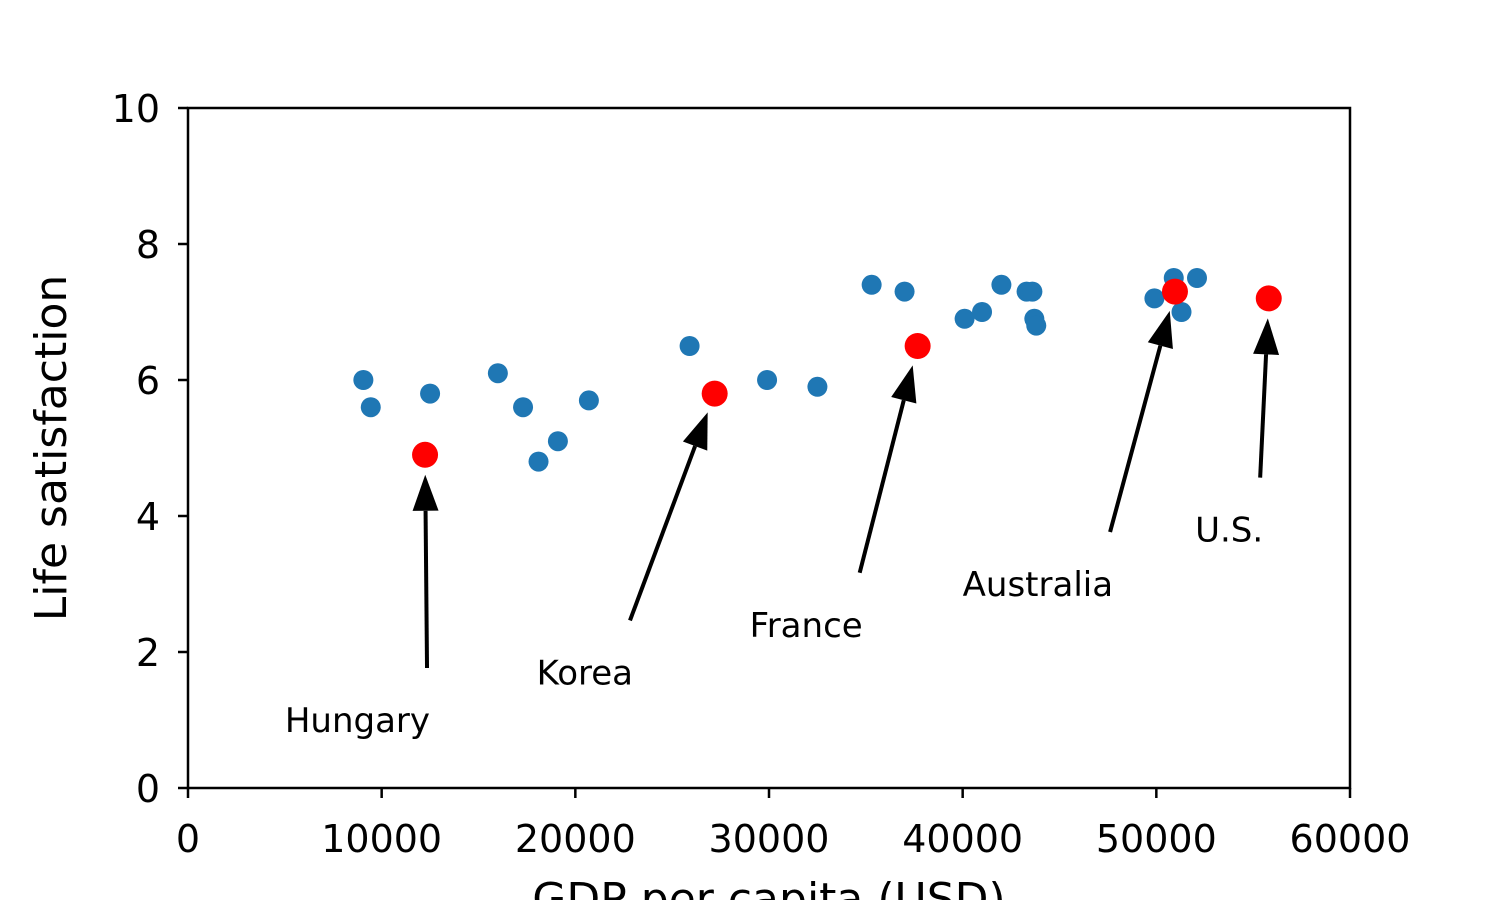 The image size is (1500, 900). What do you see at coordinates (1038, 585) in the screenshot?
I see `annotation-label: Australia` at bounding box center [1038, 585].